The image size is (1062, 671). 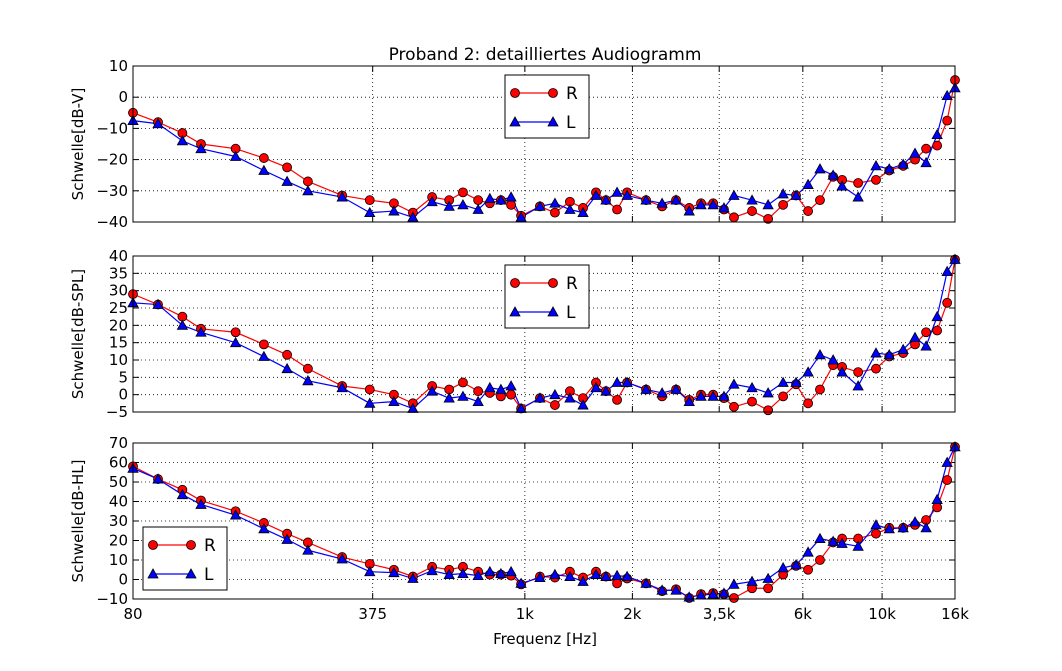 What do you see at coordinates (118, 521) in the screenshot?
I see `y-tick-label: 30` at bounding box center [118, 521].